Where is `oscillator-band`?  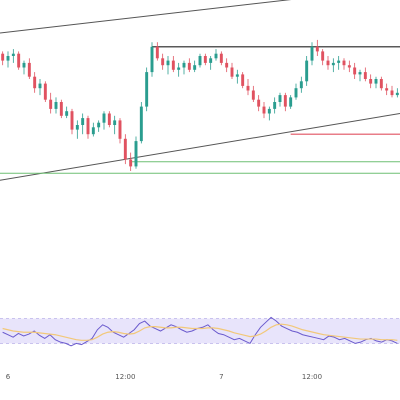
oscillator-band is located at coordinates (200, 331).